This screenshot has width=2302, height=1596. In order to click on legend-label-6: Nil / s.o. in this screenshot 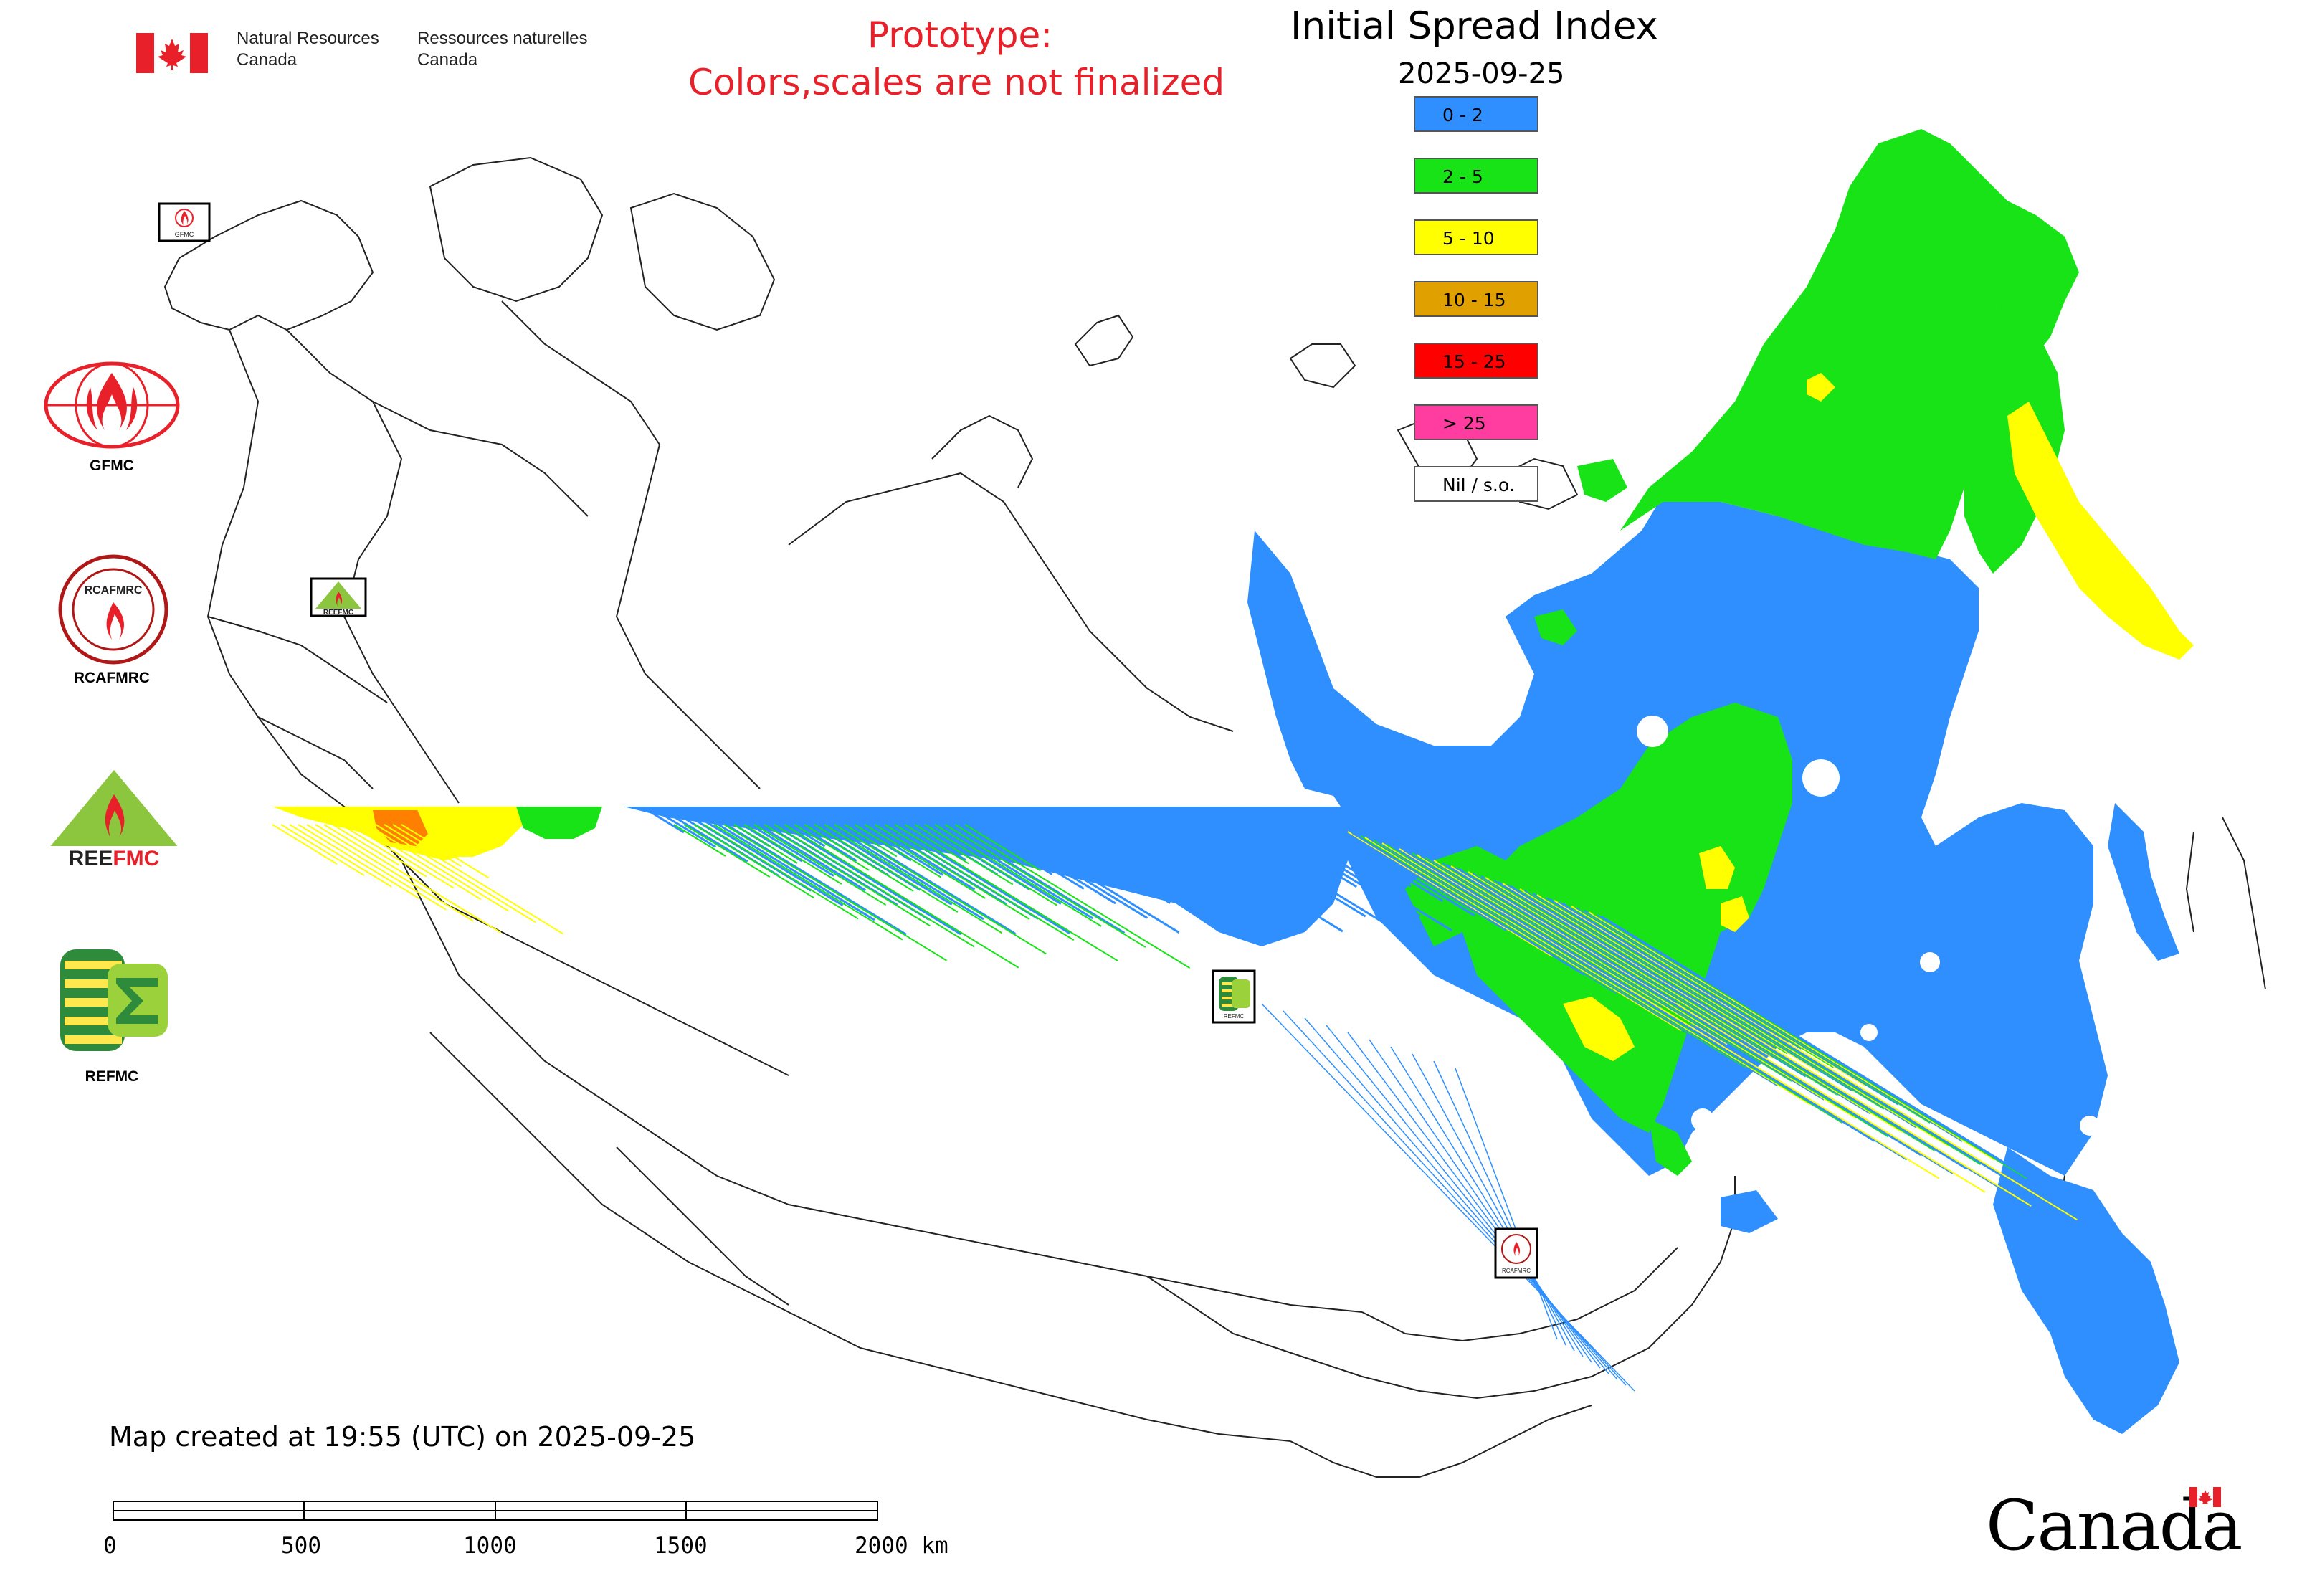, I will do `click(1478, 485)`.